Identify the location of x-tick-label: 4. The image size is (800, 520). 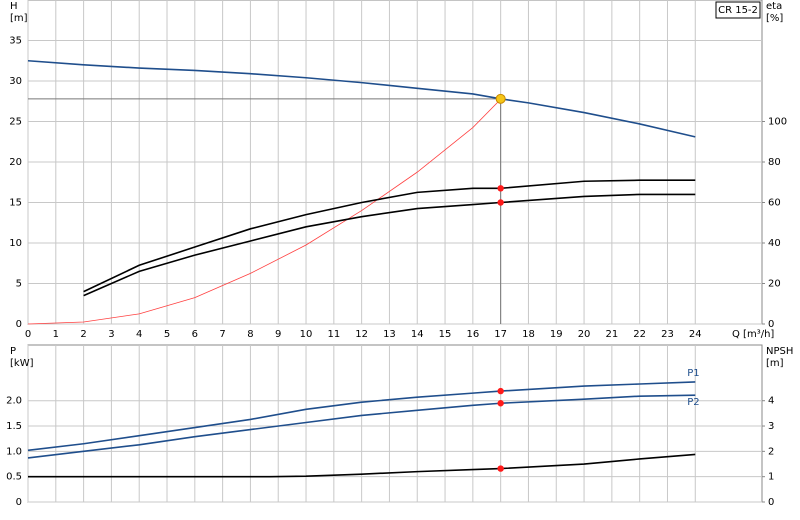
(139, 334).